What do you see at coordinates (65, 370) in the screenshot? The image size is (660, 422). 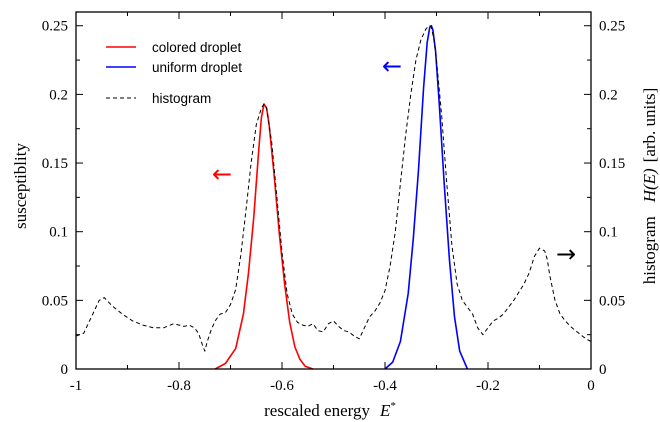 I see `y-left-tick-label: 0` at bounding box center [65, 370].